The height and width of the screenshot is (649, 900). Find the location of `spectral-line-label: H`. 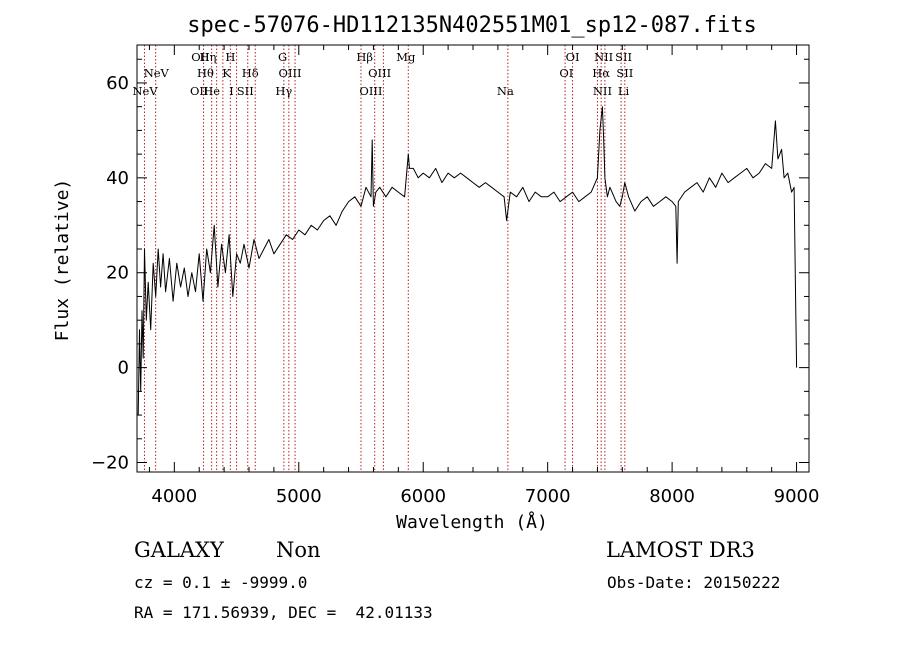

spectral-line-label: H is located at coordinates (230, 57).